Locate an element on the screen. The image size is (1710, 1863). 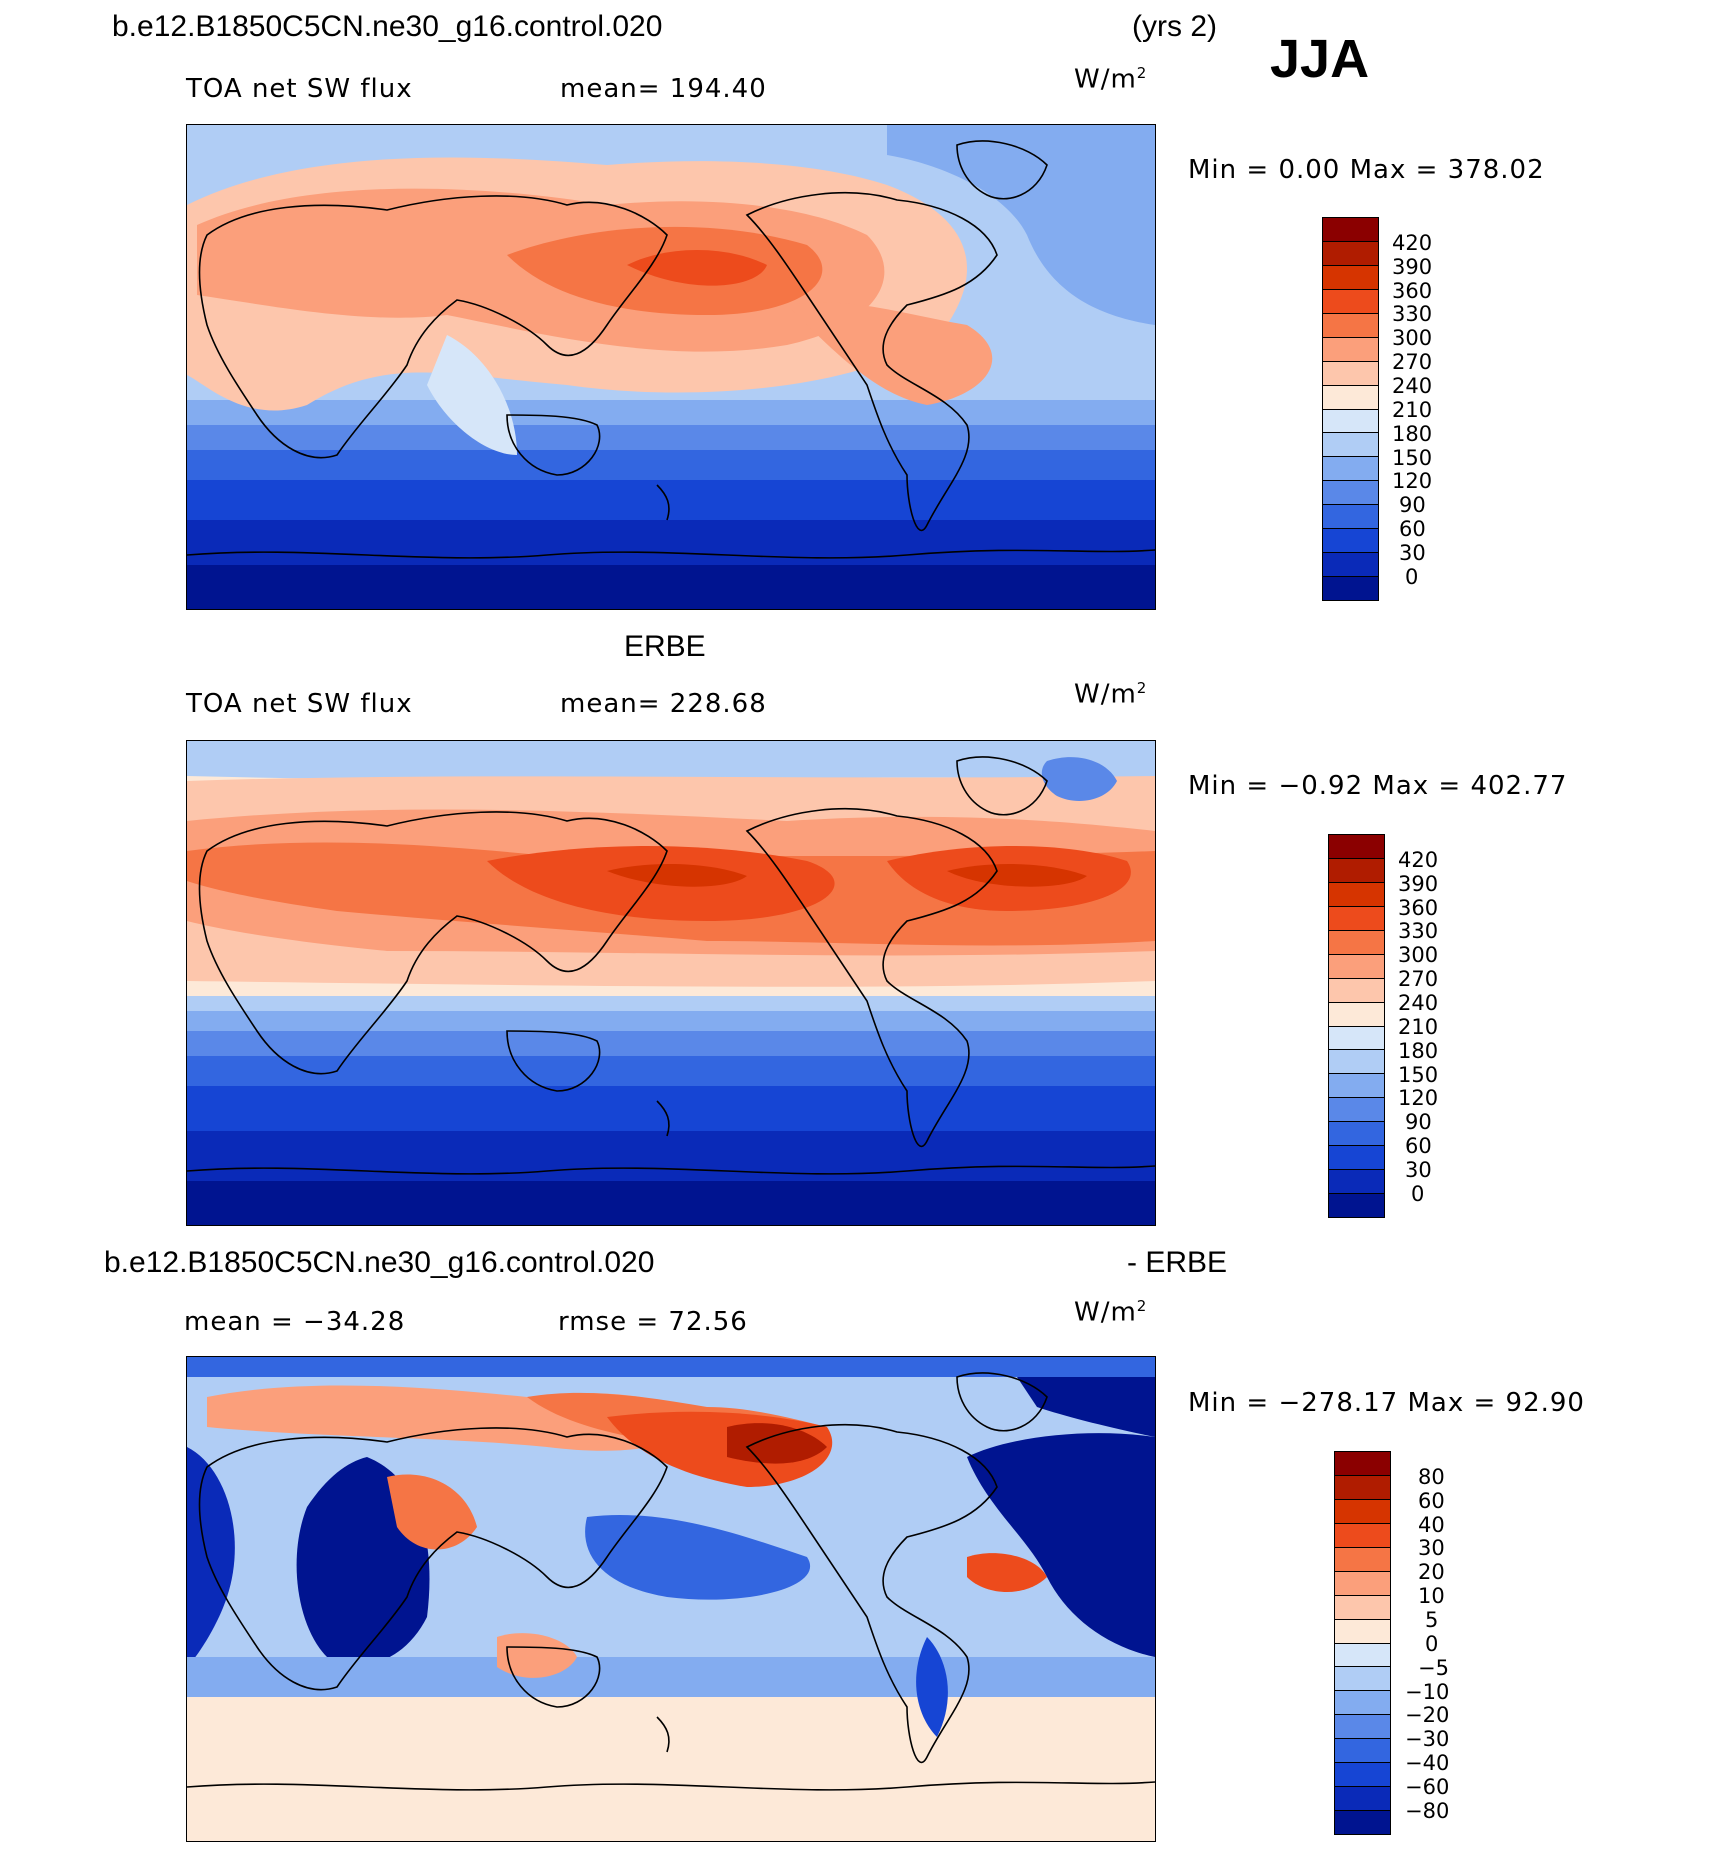
panel2-cbar-label: 120 is located at coordinates (1418, 1098).